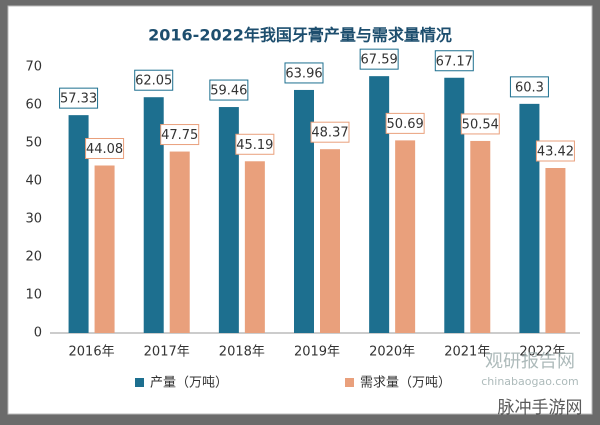 The height and width of the screenshot is (425, 600). Describe the element at coordinates (530, 361) in the screenshot. I see `watermark: 观研报告网` at that location.